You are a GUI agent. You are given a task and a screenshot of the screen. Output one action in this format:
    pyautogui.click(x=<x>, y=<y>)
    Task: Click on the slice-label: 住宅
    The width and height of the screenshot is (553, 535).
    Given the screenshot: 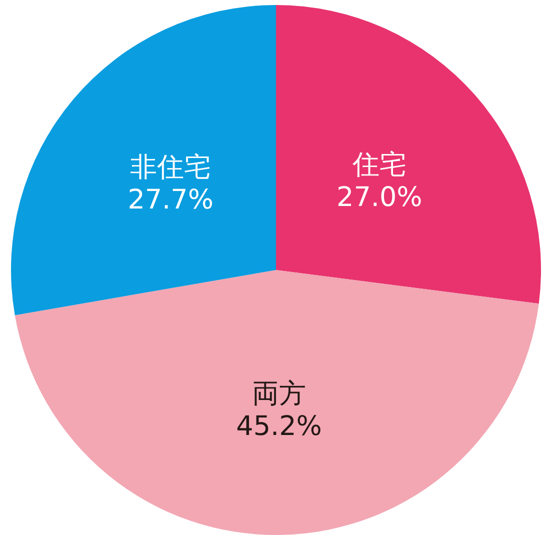 What is the action you would take?
    pyautogui.click(x=378, y=165)
    